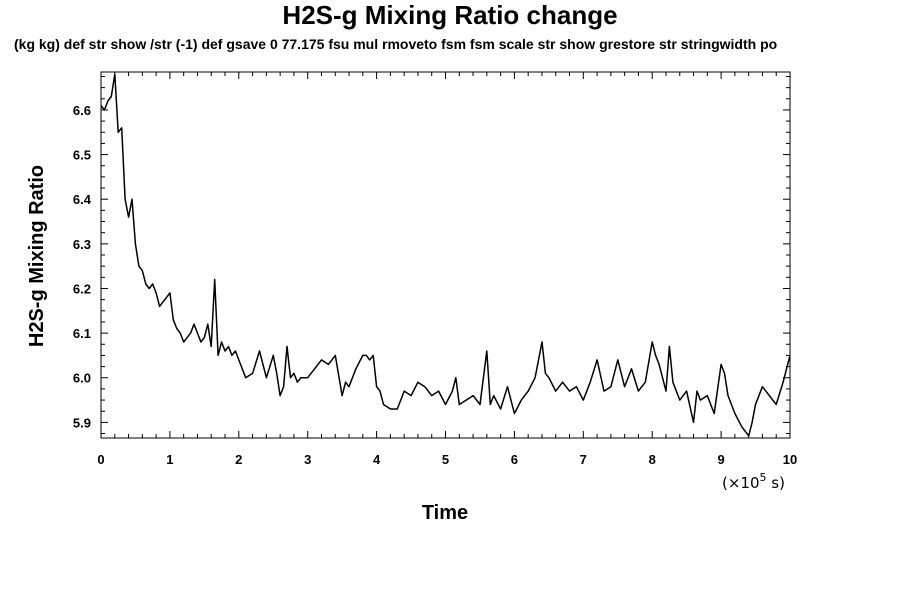 The image size is (900, 600). Describe the element at coordinates (445, 459) in the screenshot. I see `x-tick-label: 5` at that location.